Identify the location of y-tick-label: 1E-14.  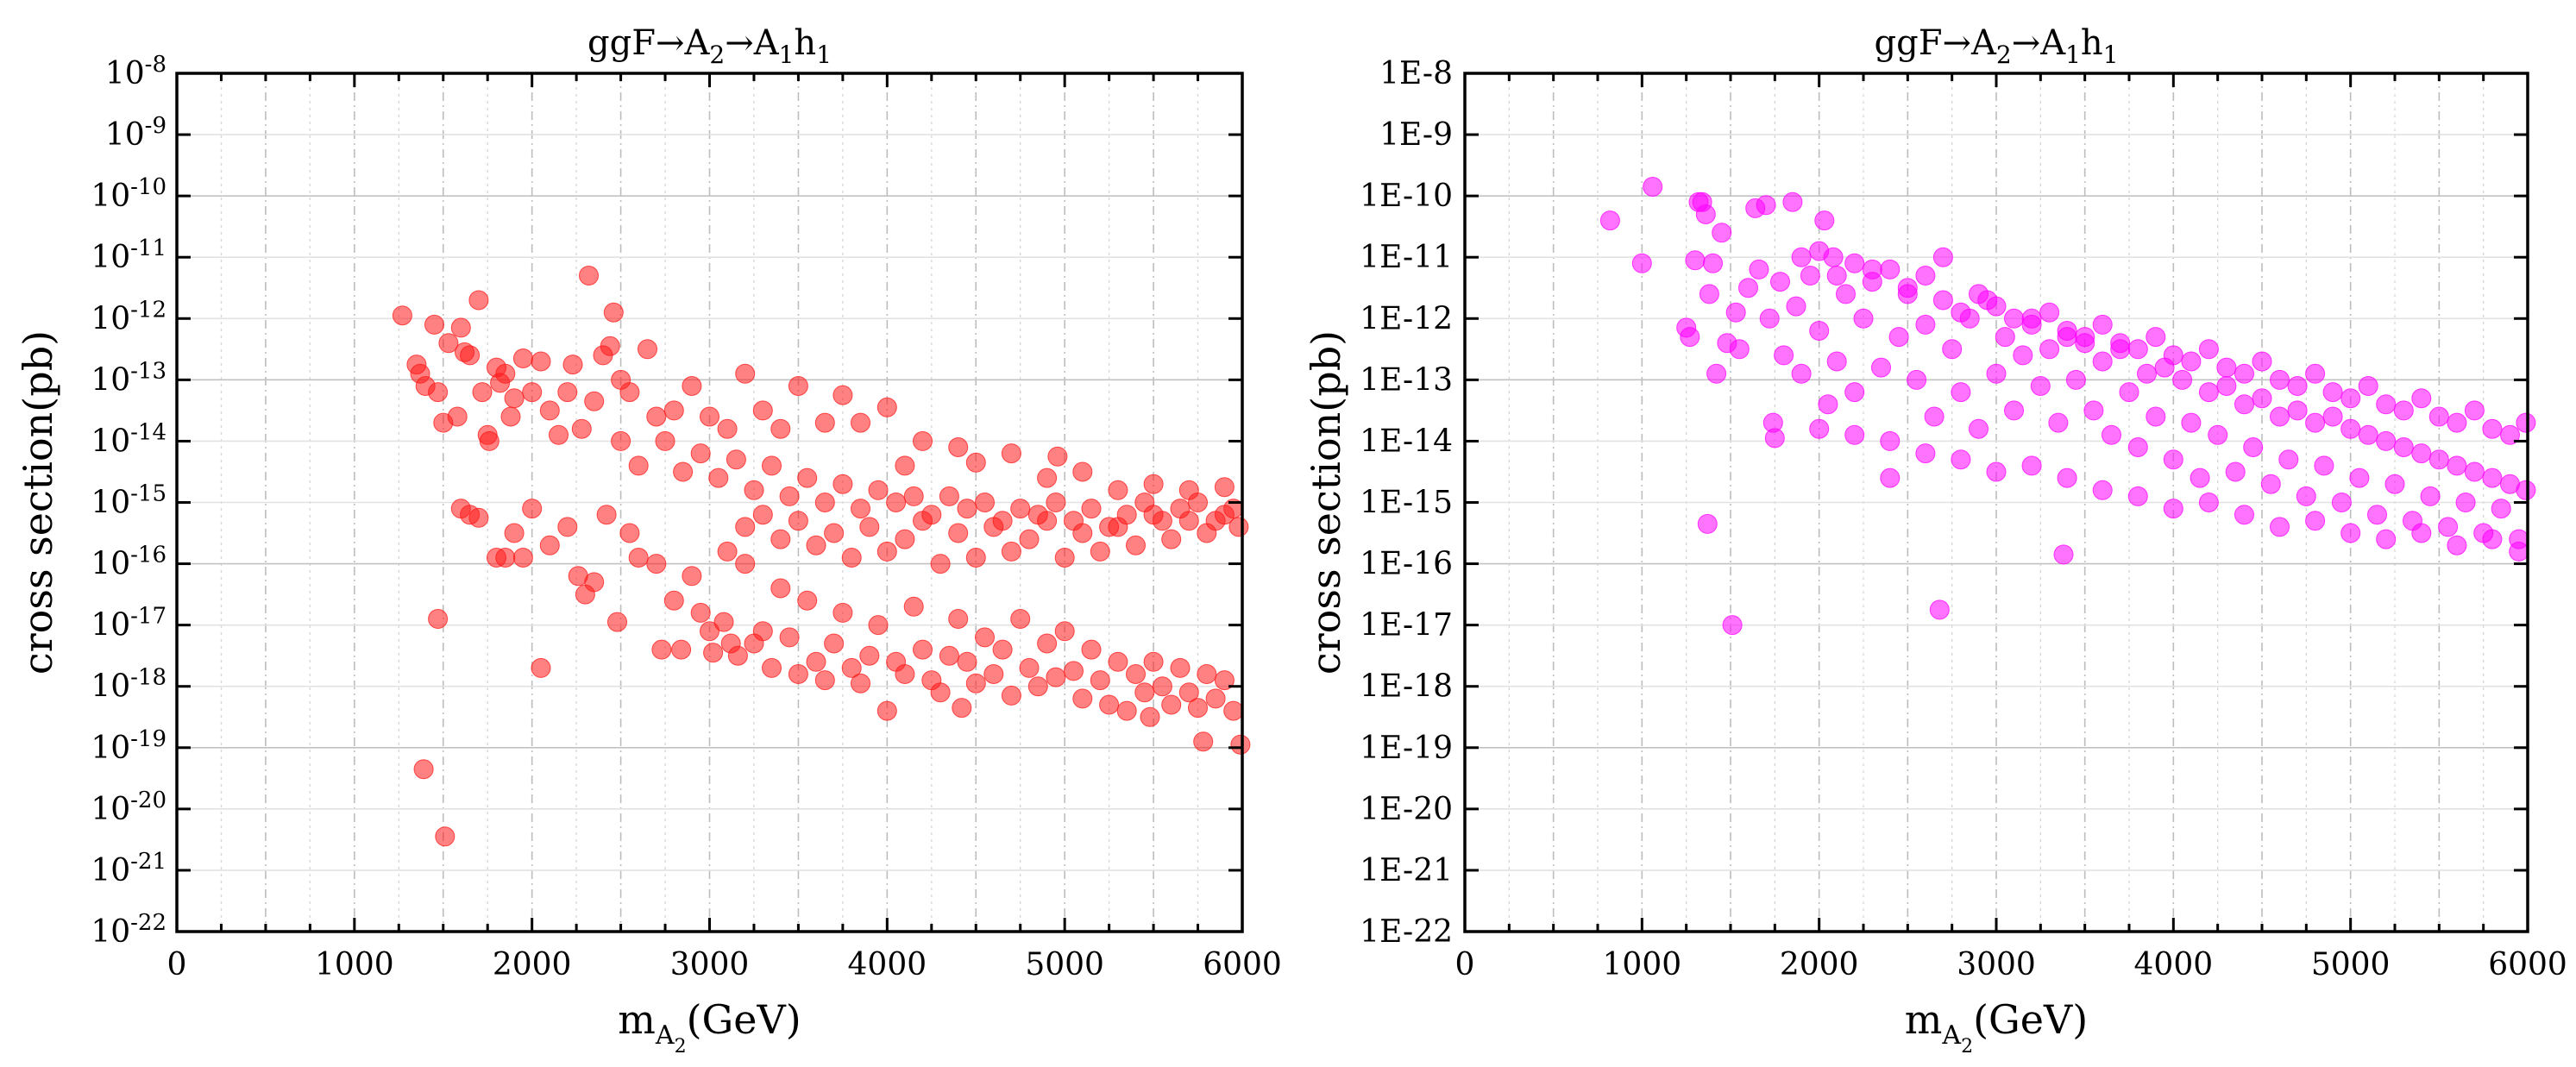
(1406, 441).